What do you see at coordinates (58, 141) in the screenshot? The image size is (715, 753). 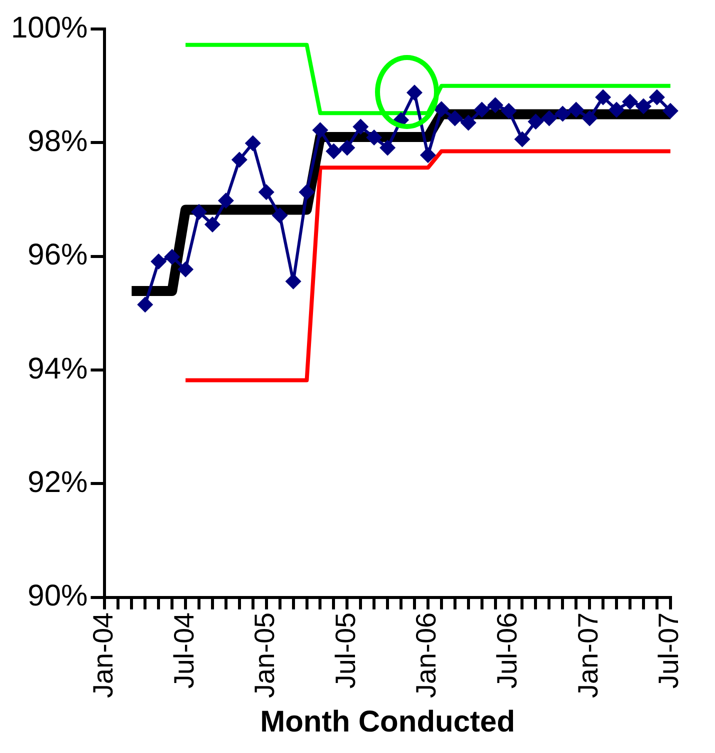 I see `y-tick-label: 98%` at bounding box center [58, 141].